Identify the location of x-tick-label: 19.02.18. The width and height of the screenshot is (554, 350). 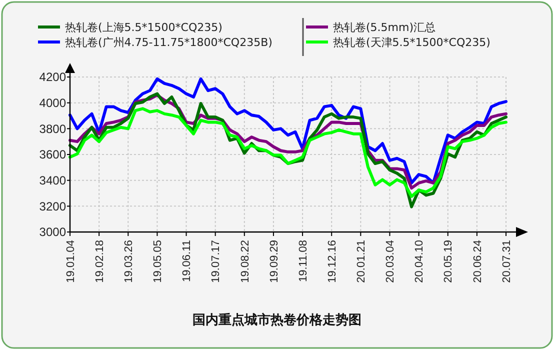
(100, 261).